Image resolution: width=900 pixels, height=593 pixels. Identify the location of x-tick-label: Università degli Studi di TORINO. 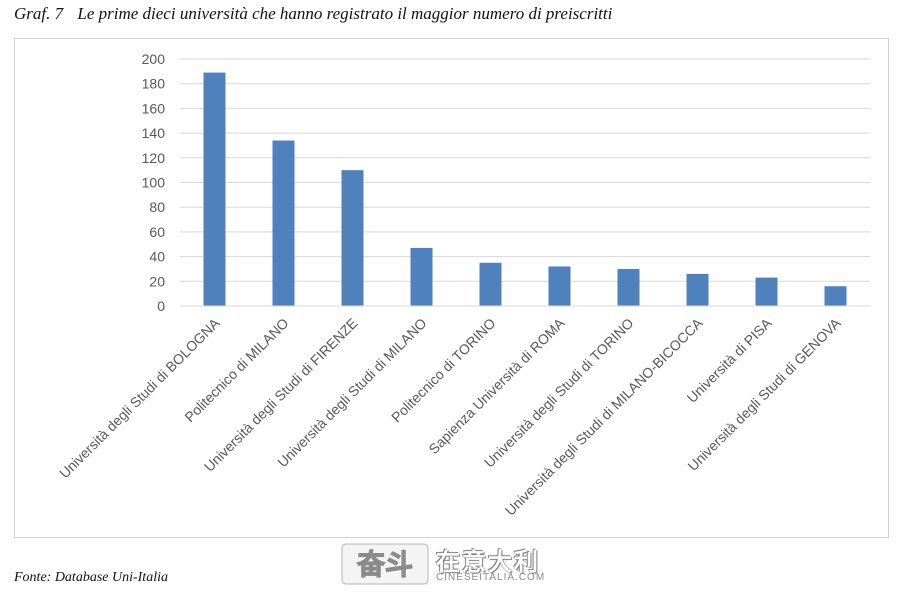
(559, 393).